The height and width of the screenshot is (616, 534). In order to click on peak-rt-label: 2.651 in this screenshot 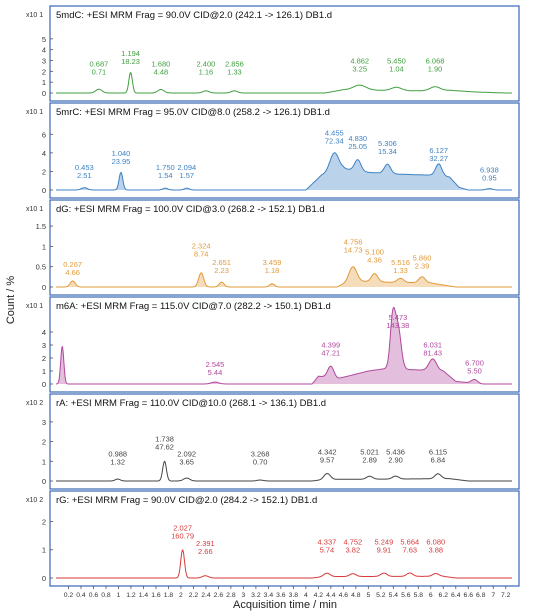, I will do `click(221, 262)`.